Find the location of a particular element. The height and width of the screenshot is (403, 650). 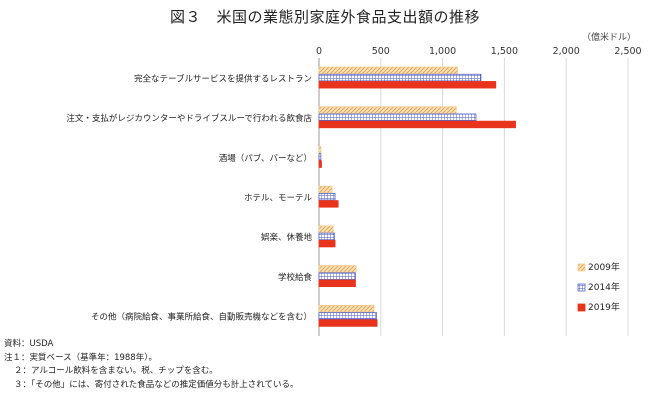

x-tick-label: 2,000 is located at coordinates (566, 51).